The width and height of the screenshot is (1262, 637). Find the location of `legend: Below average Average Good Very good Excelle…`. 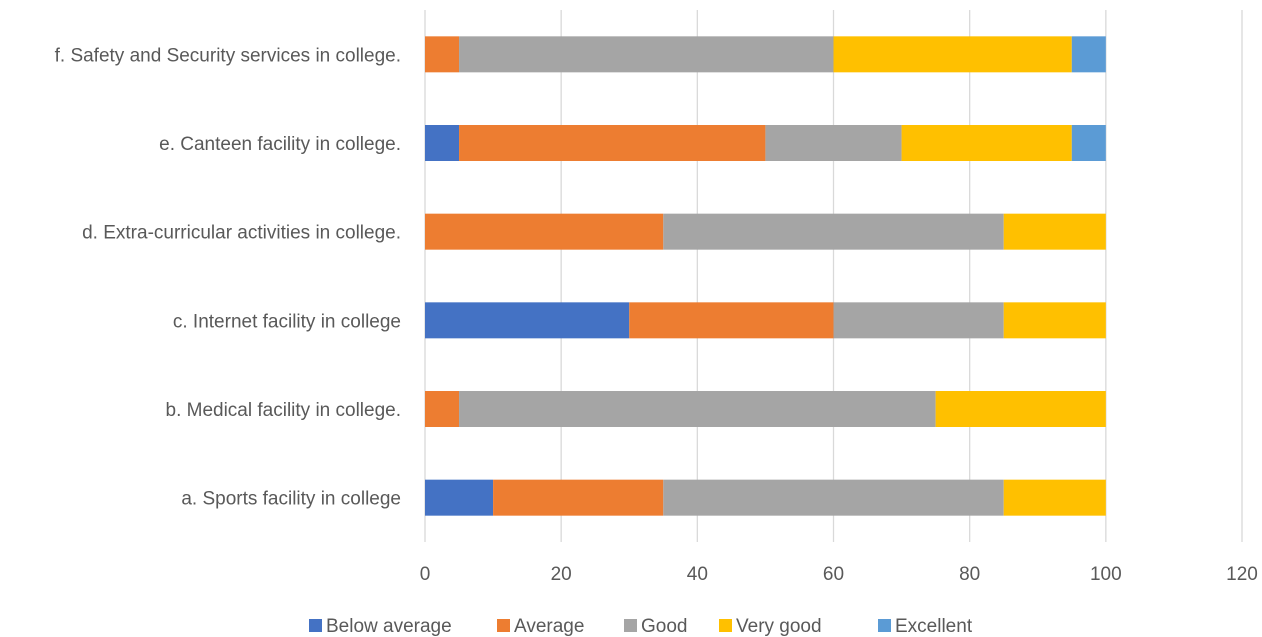

legend: Below average Average Good Very good Excelle… is located at coordinates (641, 626).